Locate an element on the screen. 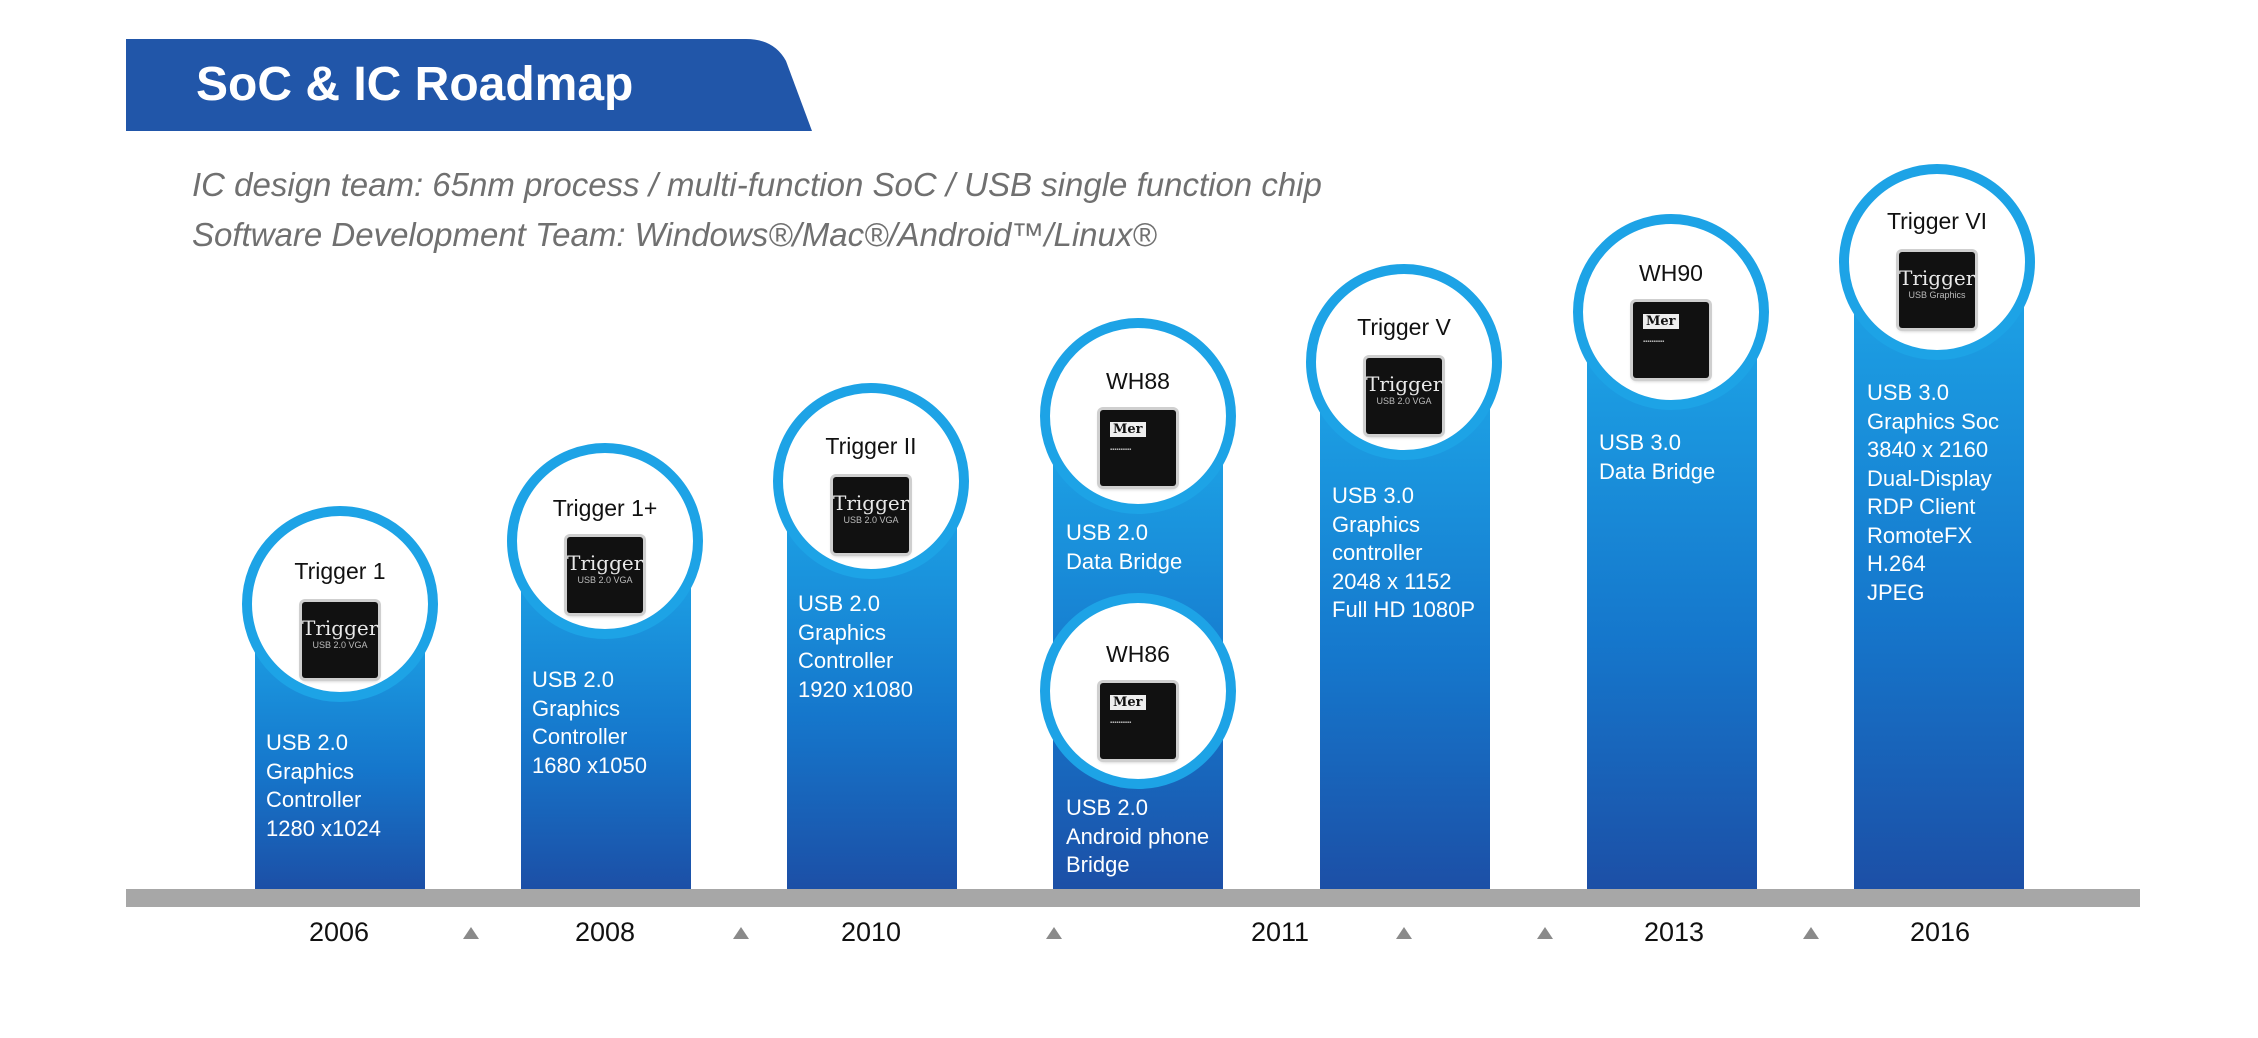 The image size is (2258, 1038). desc-line: H.264 is located at coordinates (1896, 563).